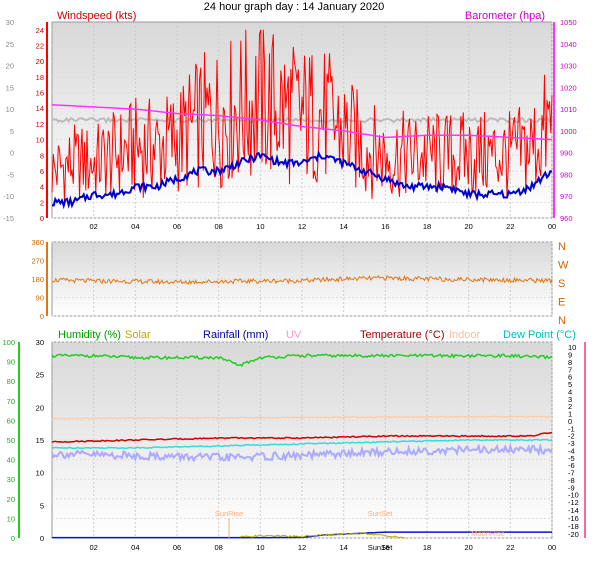  I want to click on temp-tick-label: -7, so click(571, 473).